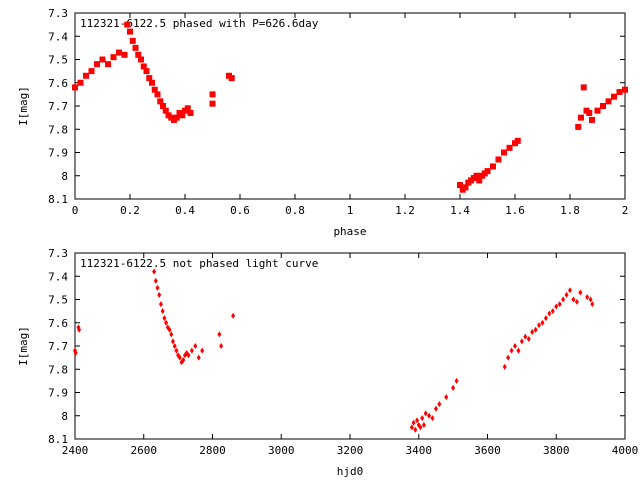 The height and width of the screenshot is (480, 640). Describe the element at coordinates (199, 263) in the screenshot. I see `chart-title: 112321-6122.5 not phased light curve` at that location.